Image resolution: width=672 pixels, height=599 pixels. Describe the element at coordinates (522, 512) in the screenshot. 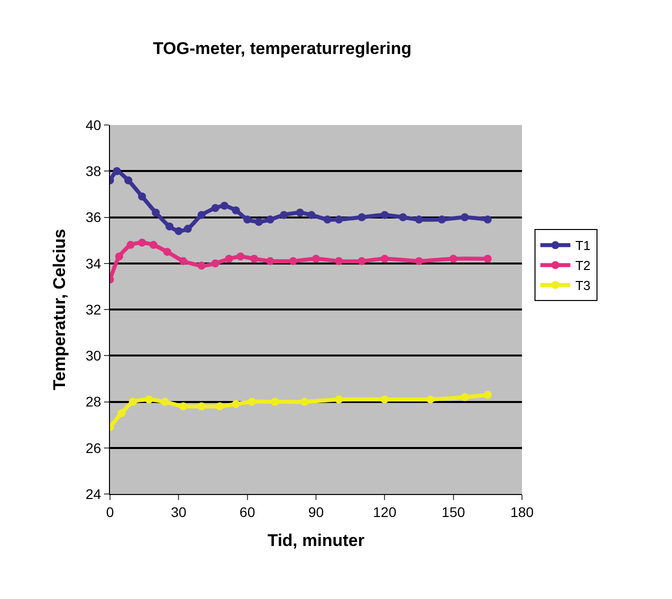

I see `x-tick-label: 180` at that location.